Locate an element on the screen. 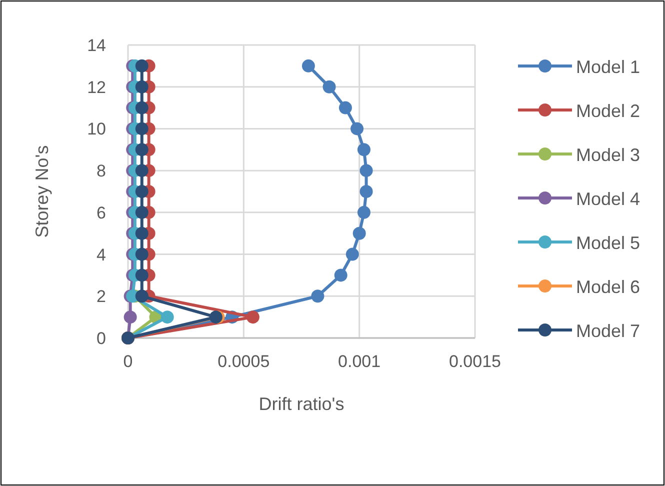  legend-label: Model 7 is located at coordinates (608, 331).